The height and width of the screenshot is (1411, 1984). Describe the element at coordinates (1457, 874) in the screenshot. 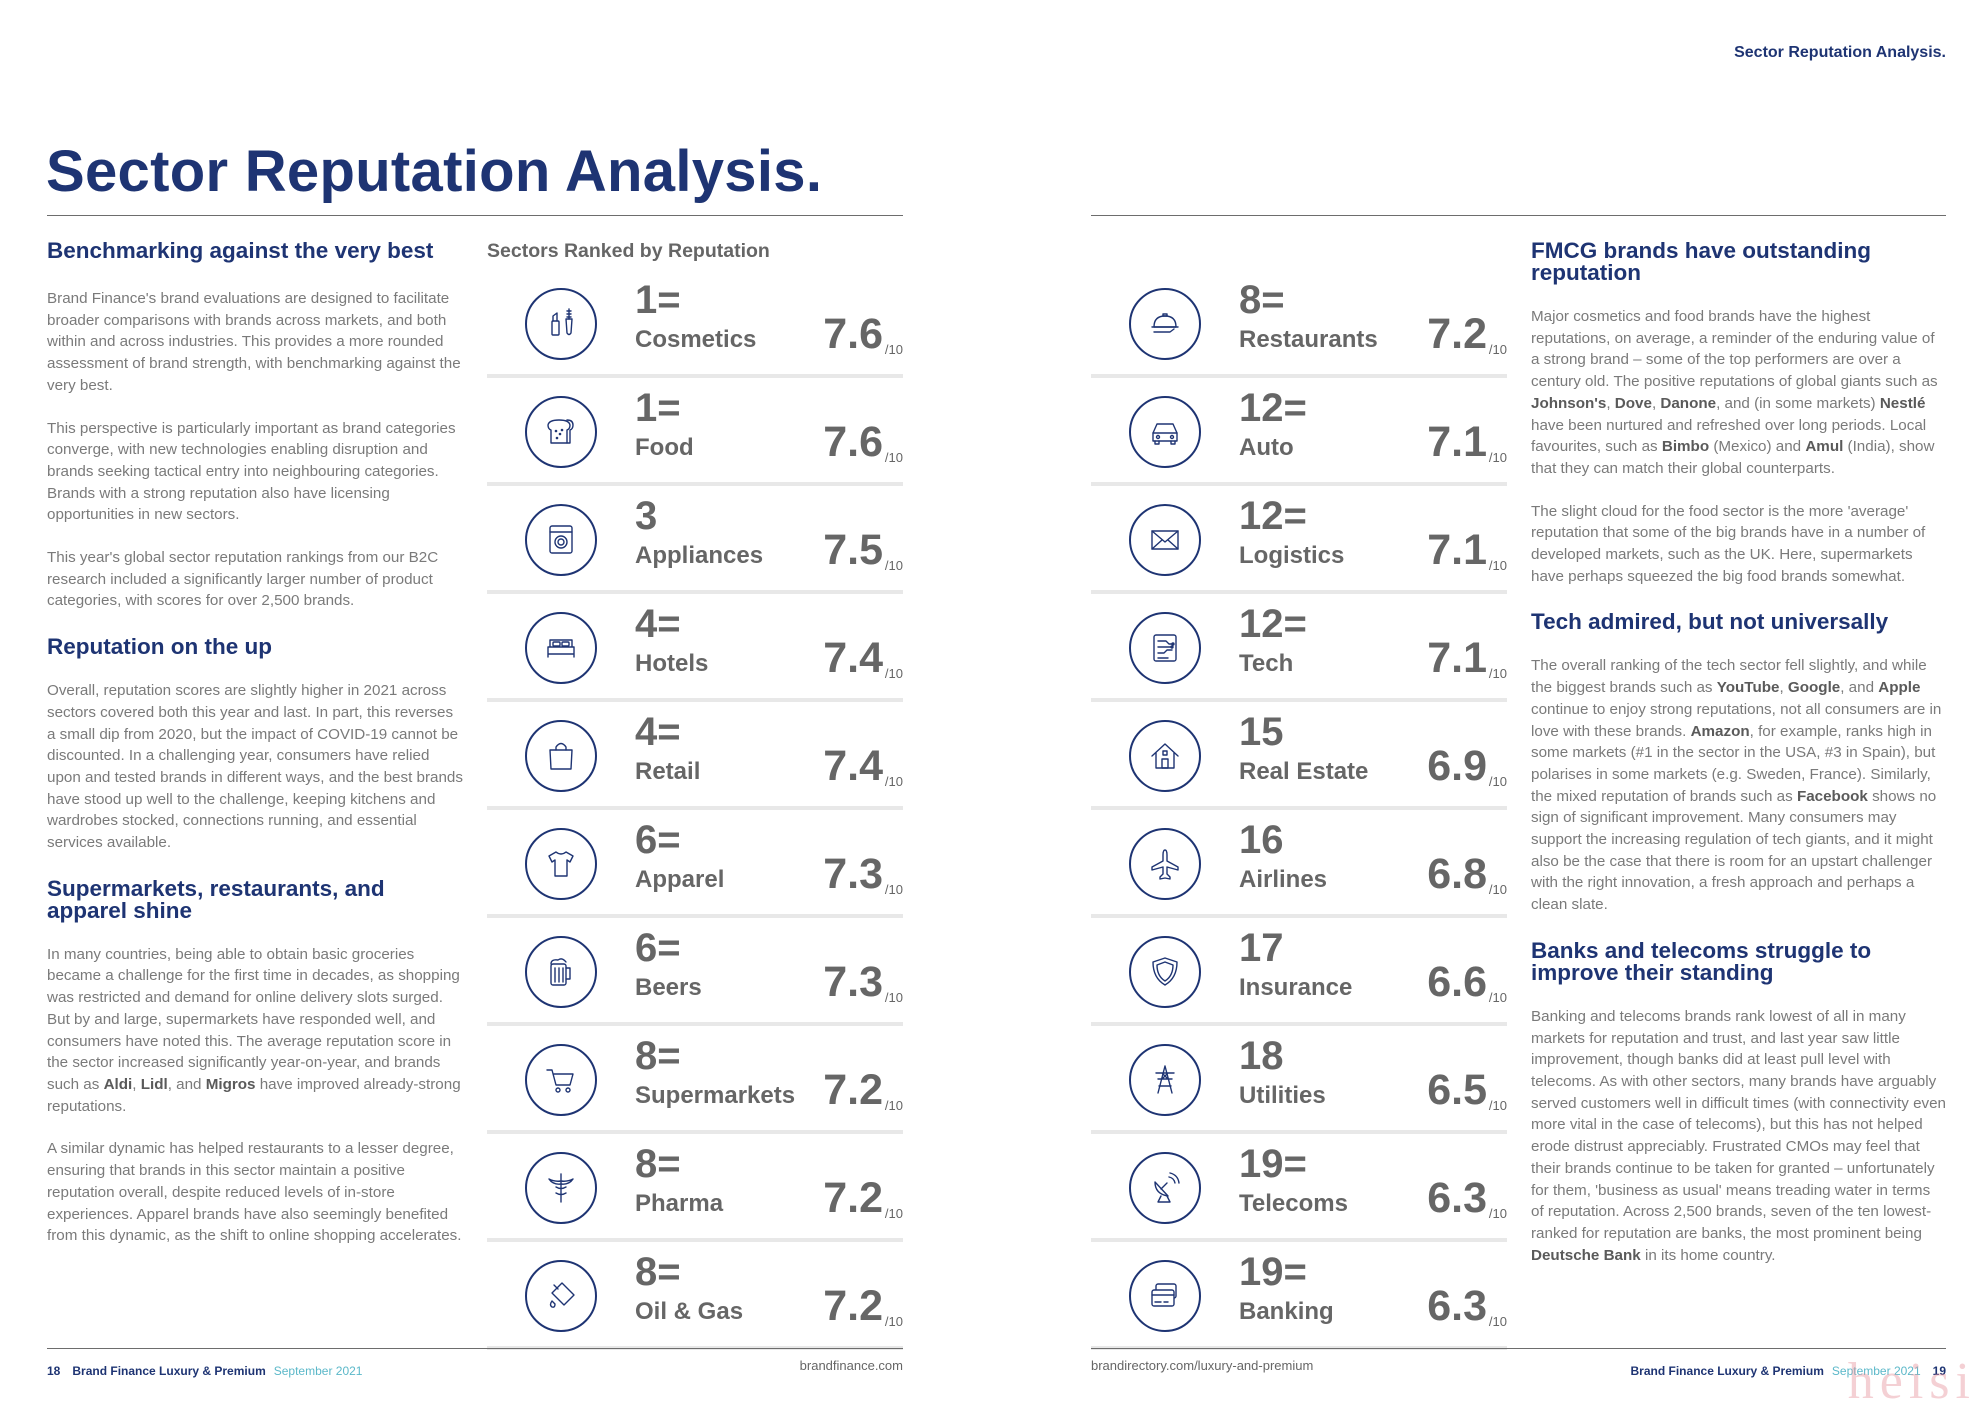

I see `sector-score: 6.8` at that location.